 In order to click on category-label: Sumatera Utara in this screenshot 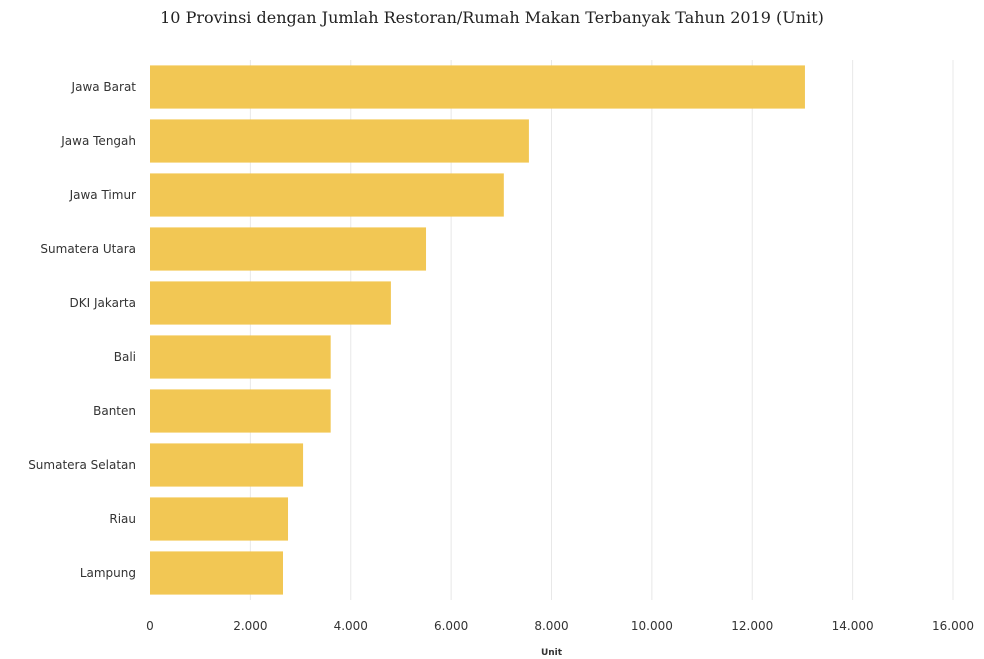, I will do `click(88, 249)`.